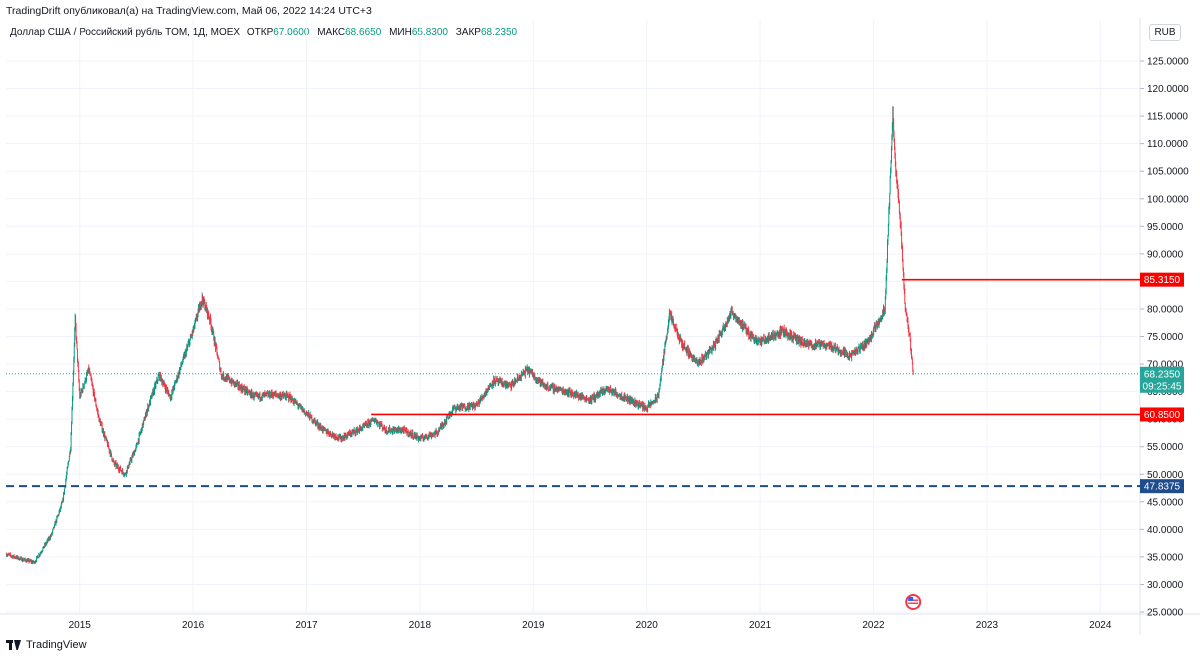 The image size is (1200, 660). I want to click on y-tick-label: 75.0000, so click(1165, 337).